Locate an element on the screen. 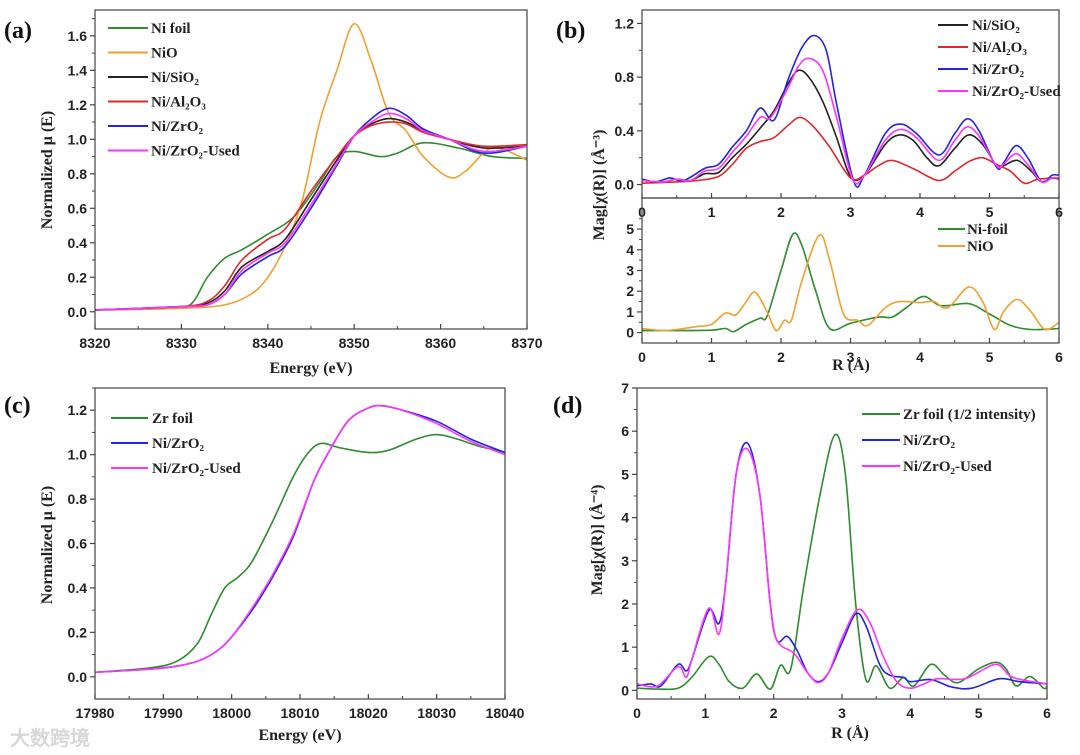 The image size is (1080, 755). y-tick-label: 1 is located at coordinates (630, 312).